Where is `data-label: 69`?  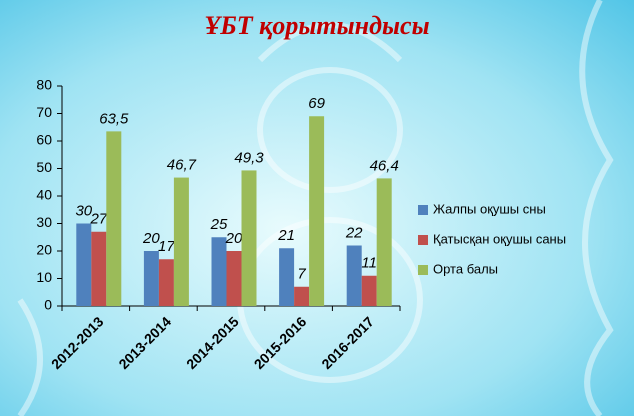 data-label: 69 is located at coordinates (316, 103).